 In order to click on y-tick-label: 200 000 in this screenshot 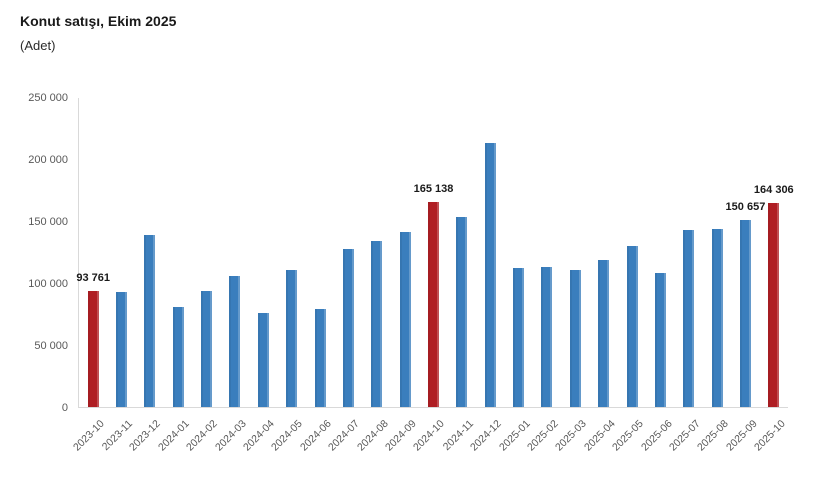, I will do `click(48, 159)`.